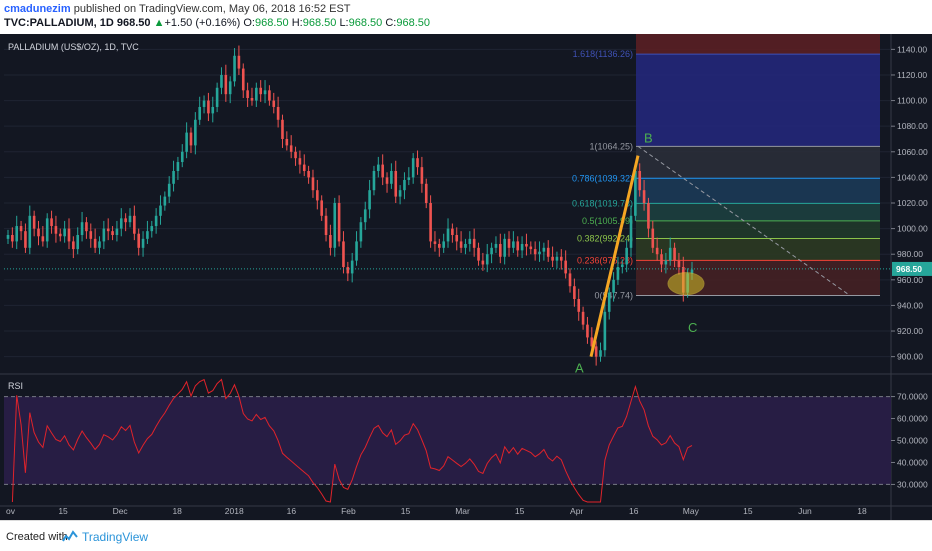 This screenshot has height=551, width=932. I want to click on price-tick-label: 1020.00, so click(912, 203).